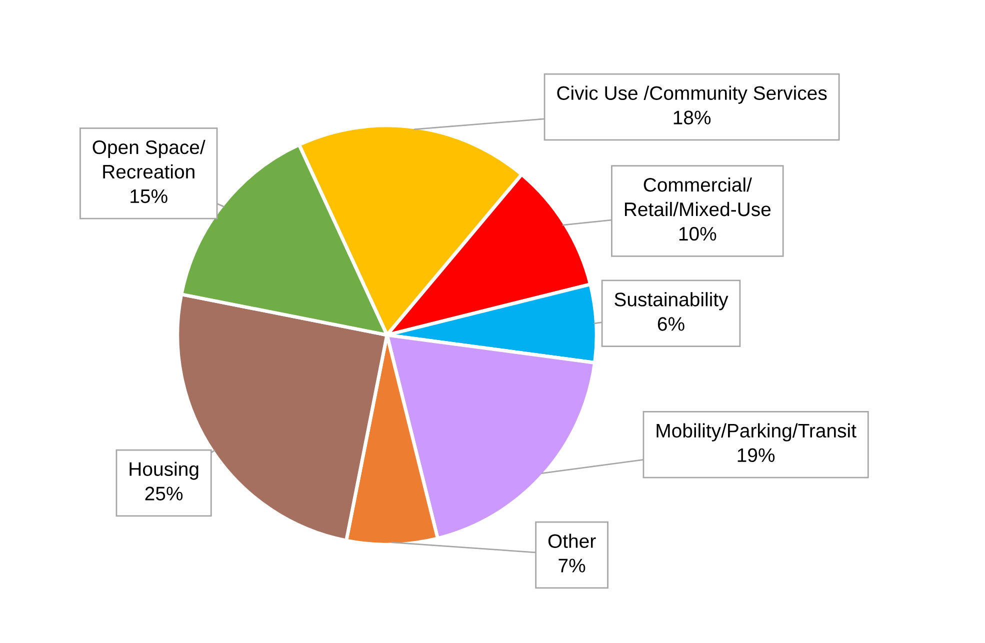 This screenshot has height=643, width=985. I want to click on slice-label: Other, so click(572, 541).